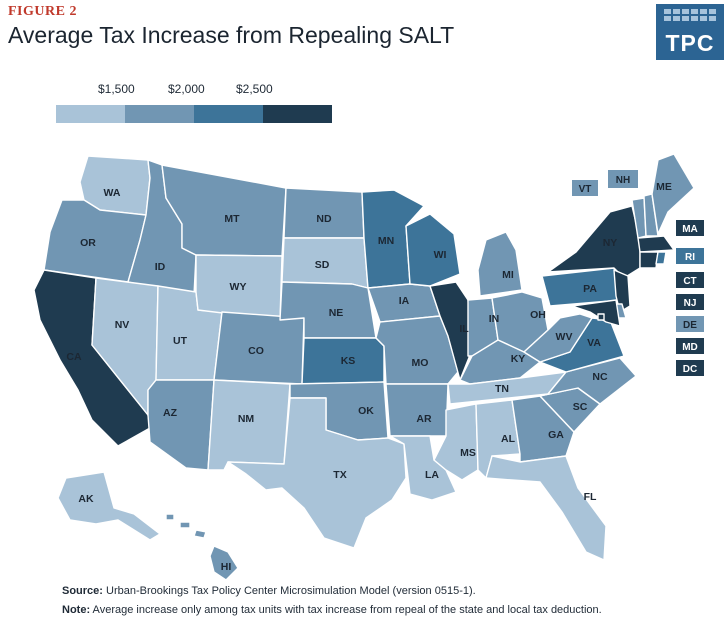 This screenshot has height=635, width=728. I want to click on label-pa: PA, so click(590, 289).